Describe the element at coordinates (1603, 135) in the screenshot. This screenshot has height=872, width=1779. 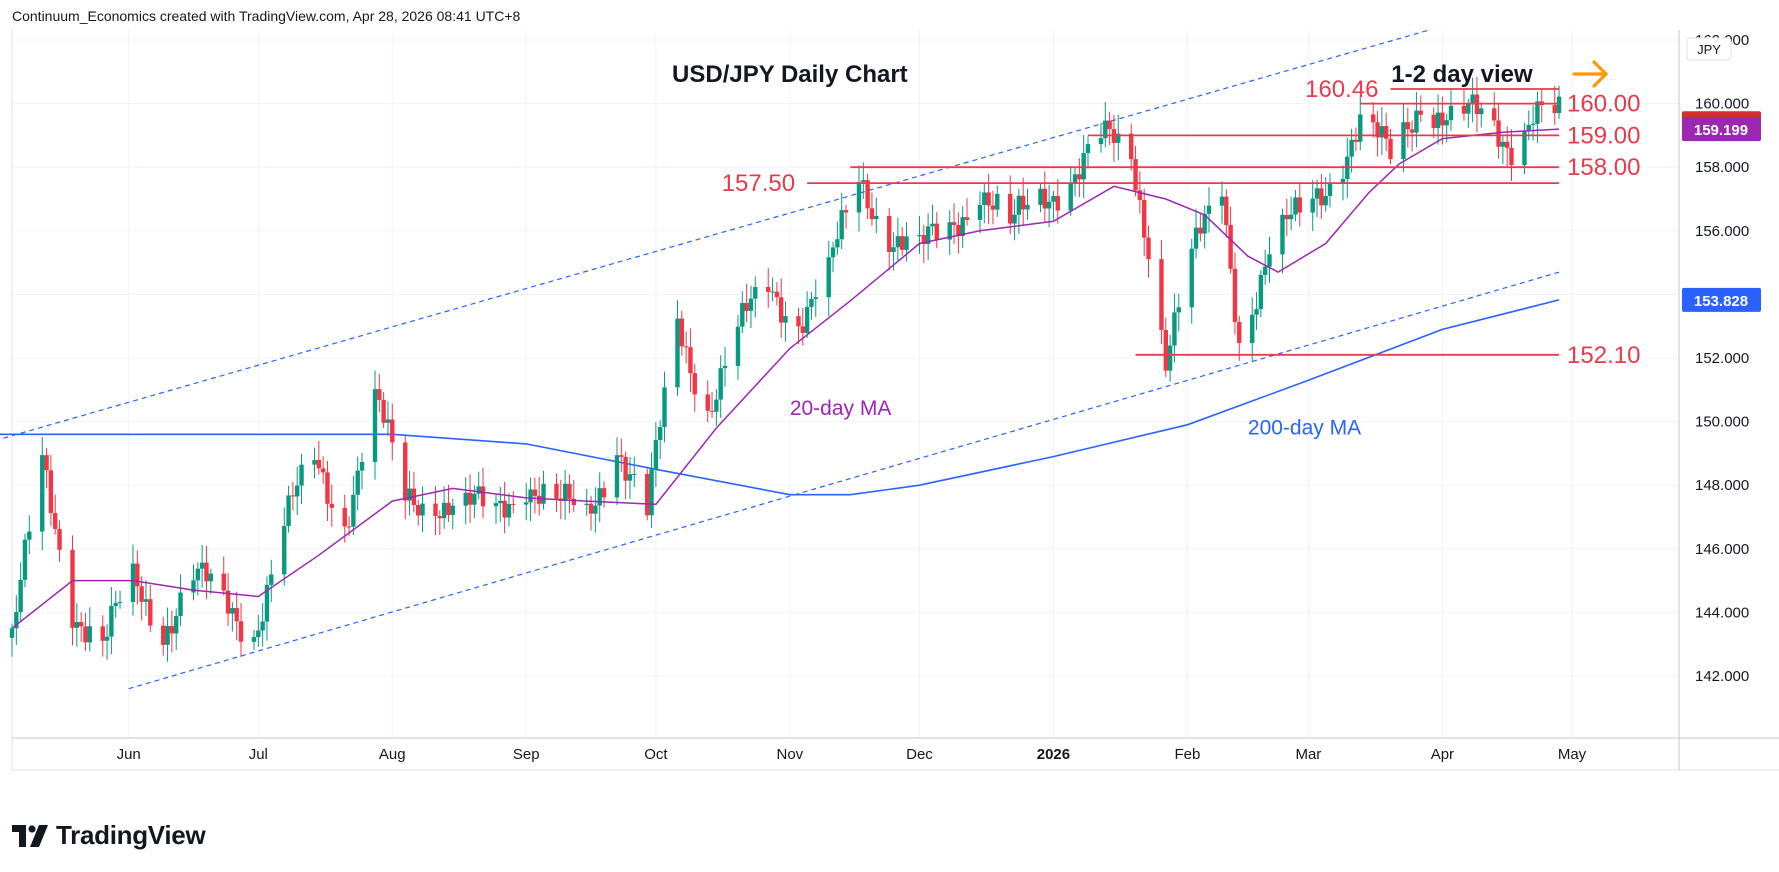
I see `level-label-159.00: 159.00` at that location.